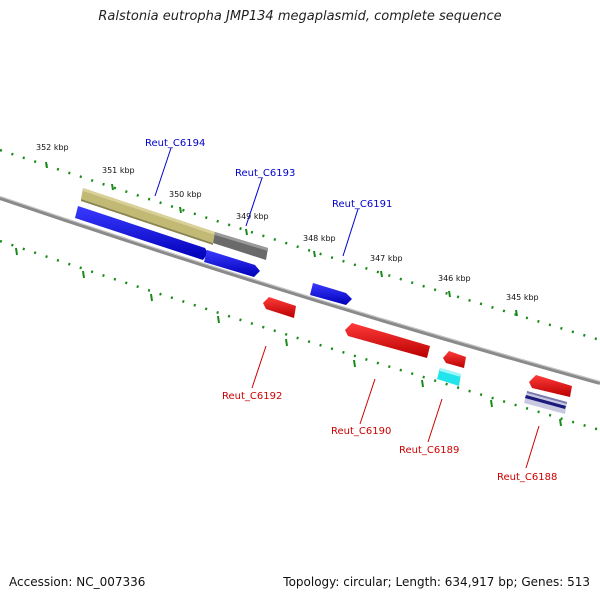 This screenshot has height=600, width=600. I want to click on navy-feature, so click(545, 402).